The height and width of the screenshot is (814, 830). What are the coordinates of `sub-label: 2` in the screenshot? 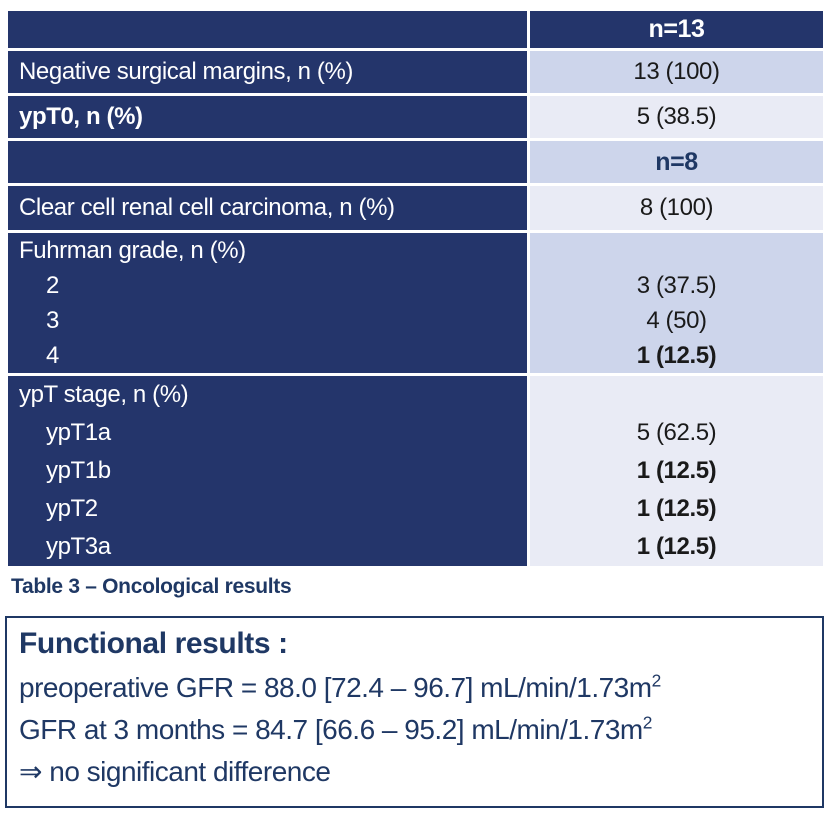 It's located at (52, 285).